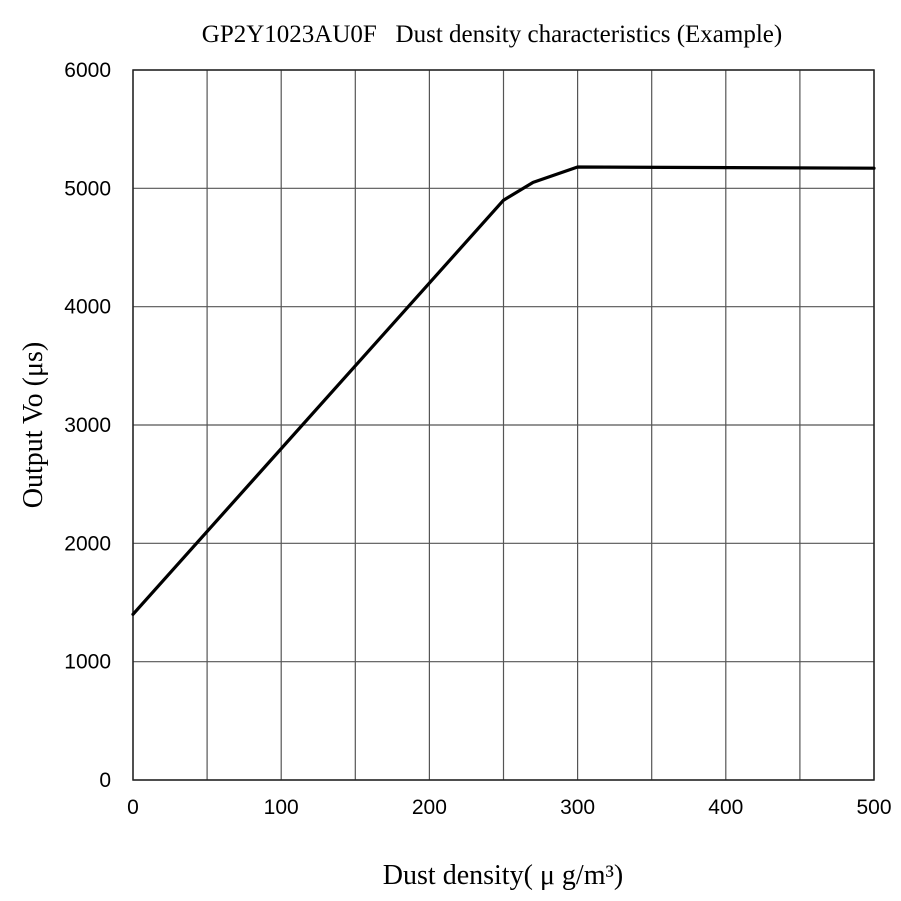  I want to click on y-tick-label: 6000, so click(87, 70).